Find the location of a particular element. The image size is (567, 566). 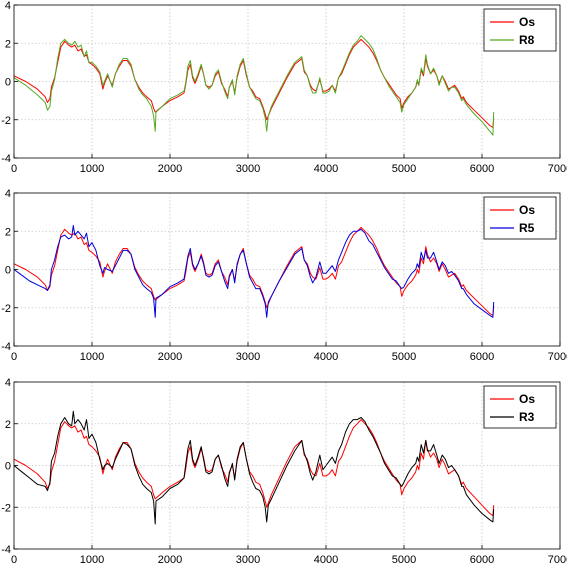

legend-label-r3: R3 is located at coordinates (527, 417).